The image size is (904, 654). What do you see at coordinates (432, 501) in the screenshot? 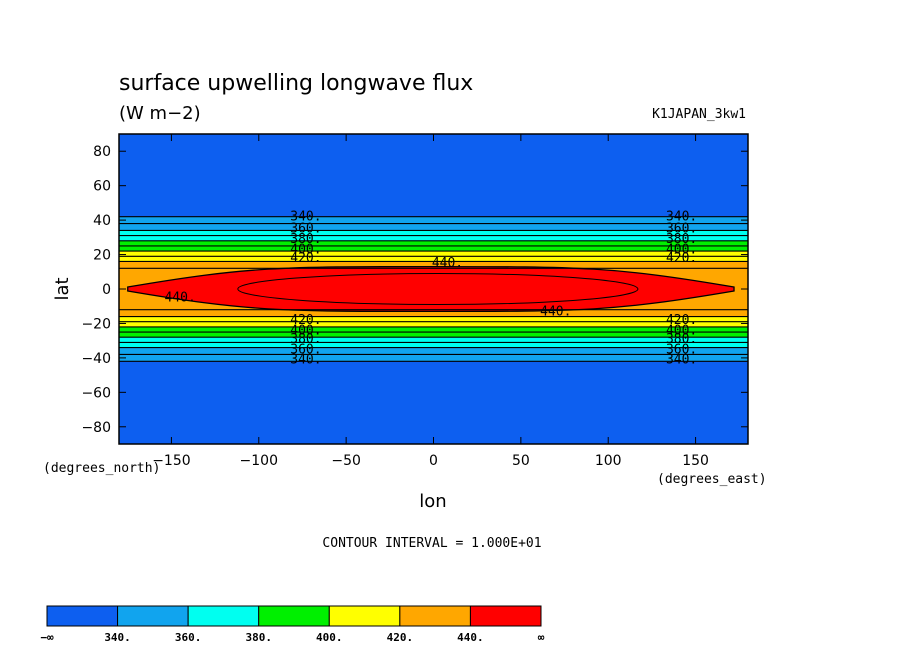
I see `x-axis-label: lon` at bounding box center [432, 501].